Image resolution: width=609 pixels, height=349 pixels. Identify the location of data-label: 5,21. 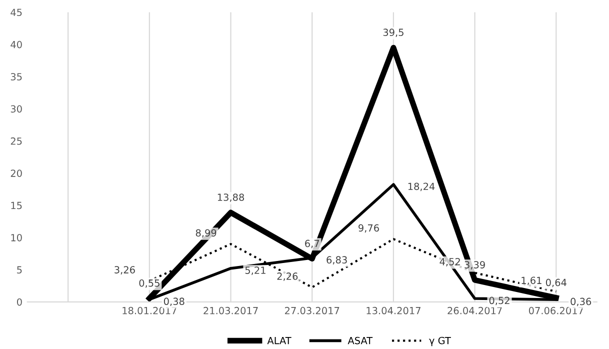
(255, 270).